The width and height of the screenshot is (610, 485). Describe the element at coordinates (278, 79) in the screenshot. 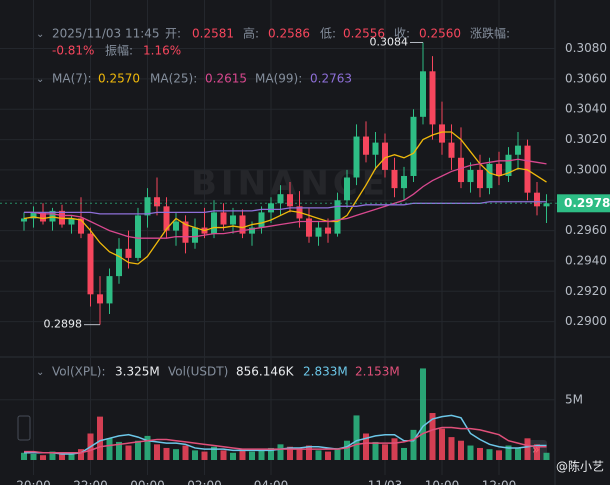

I see `ma-legend: MA(99):` at that location.